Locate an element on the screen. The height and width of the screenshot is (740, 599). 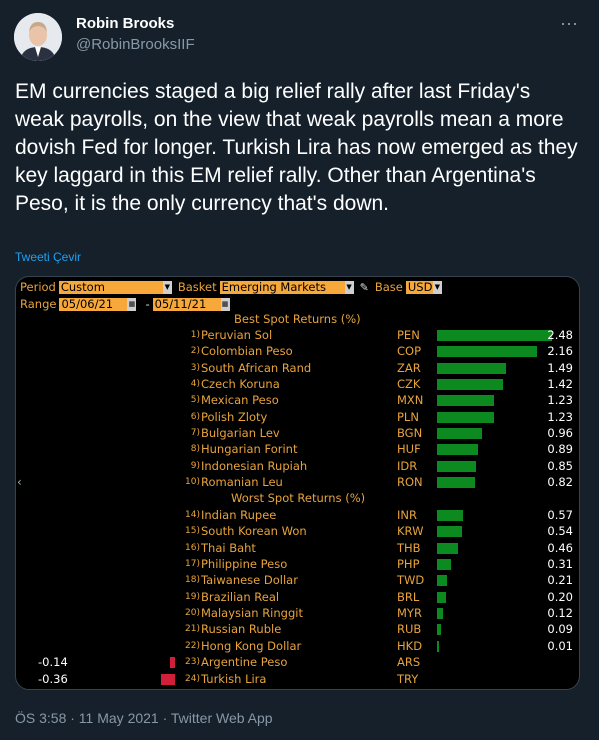
currency-name: Brazilian Real is located at coordinates (240, 596).